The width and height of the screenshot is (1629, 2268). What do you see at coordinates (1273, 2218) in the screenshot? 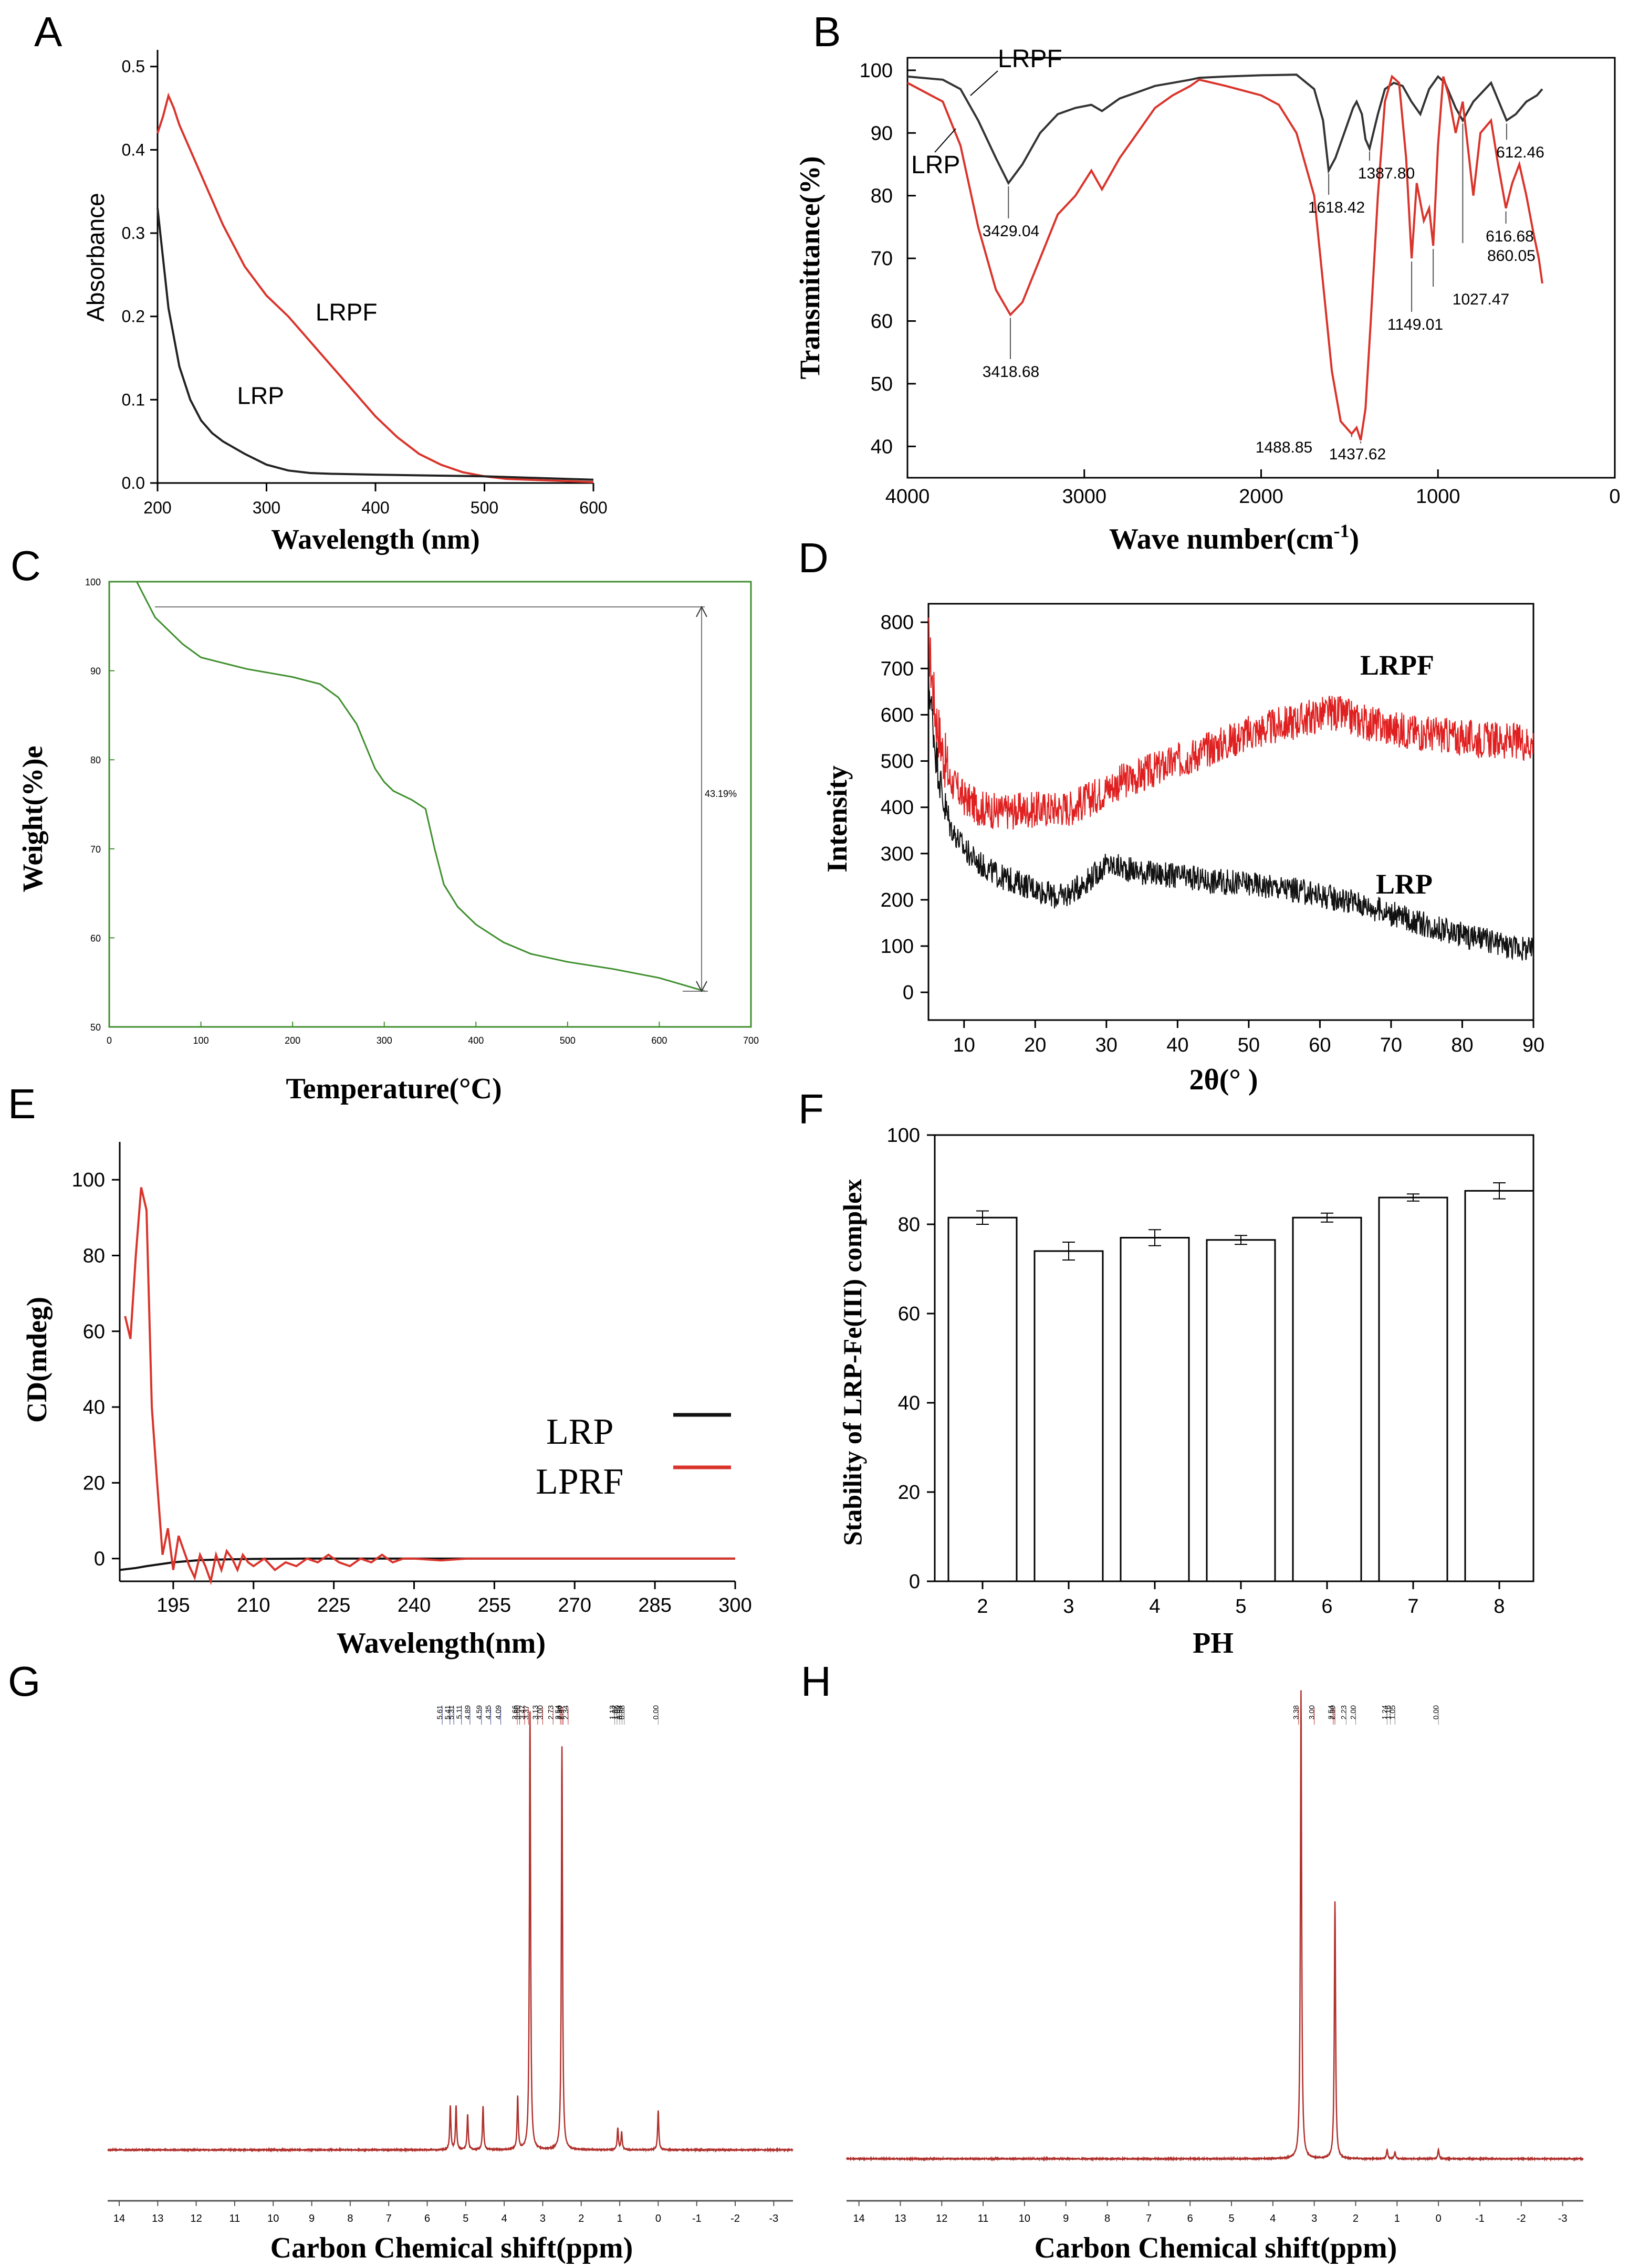
I see `h-x-tick-label: 4` at bounding box center [1273, 2218].